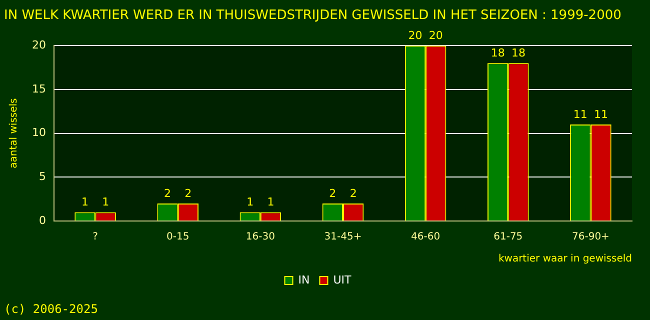 The height and width of the screenshot is (320, 650). Describe the element at coordinates (95, 237) in the screenshot. I see `x-tick-label: ?` at that location.